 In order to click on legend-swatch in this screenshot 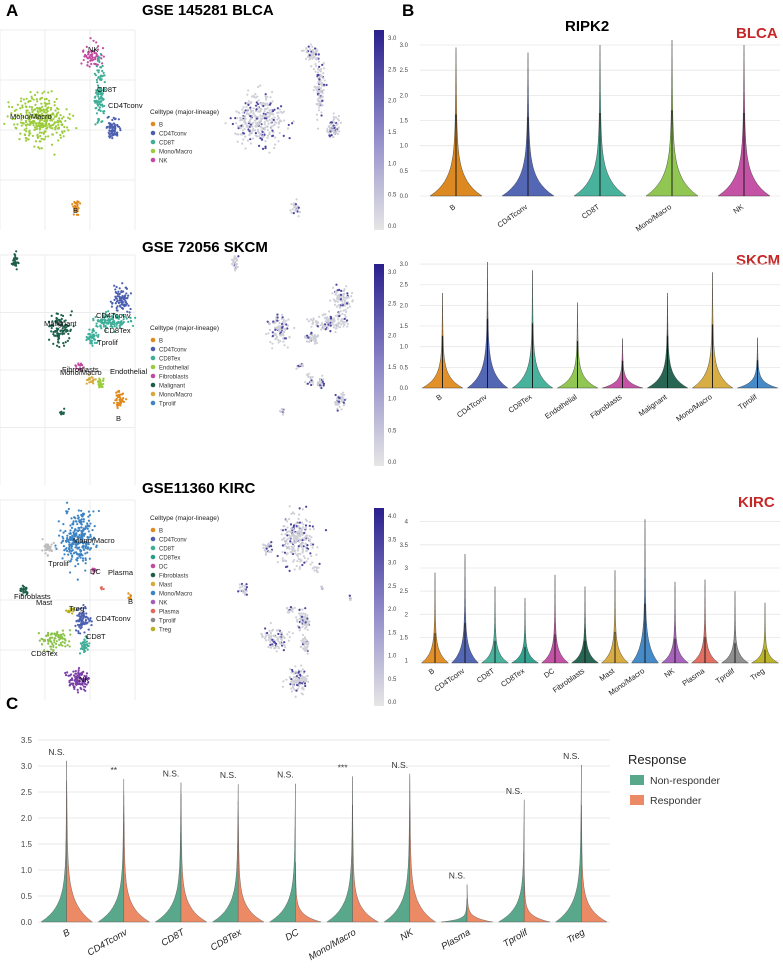, I will do `click(153, 593)`.